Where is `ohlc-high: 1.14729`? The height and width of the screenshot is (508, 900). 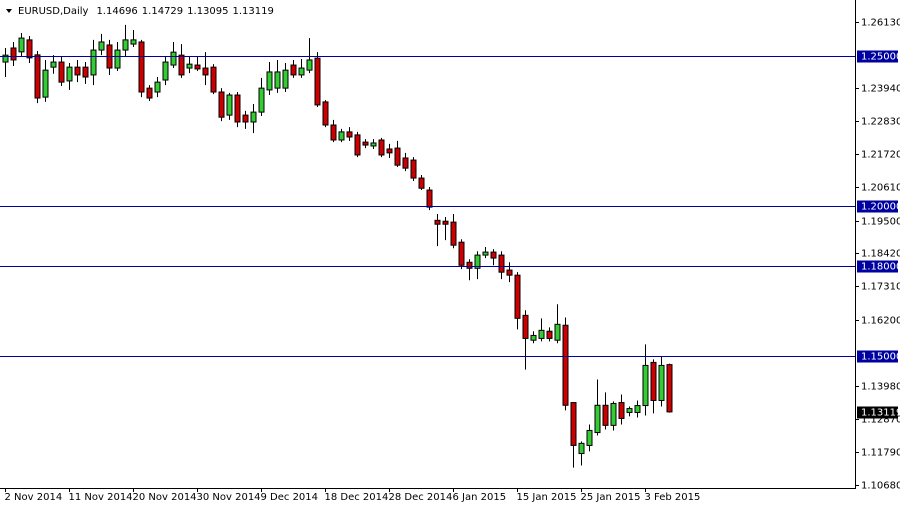 ohlc-high: 1.14729 is located at coordinates (162, 11).